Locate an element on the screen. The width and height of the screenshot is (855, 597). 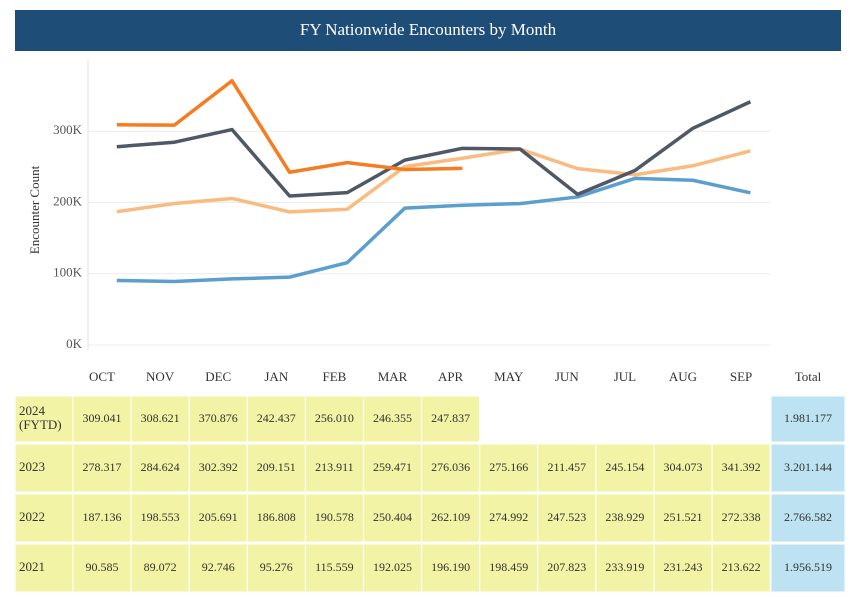
cell-value: 247.523 is located at coordinates (566, 517).